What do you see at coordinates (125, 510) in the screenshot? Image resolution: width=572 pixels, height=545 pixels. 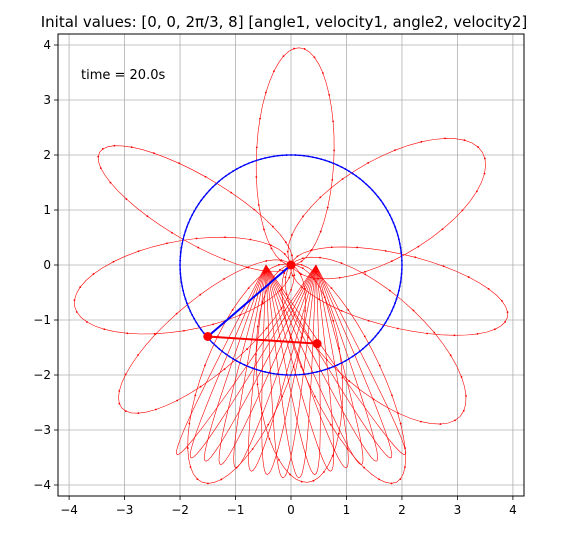 I see `x-tick-label: −3` at bounding box center [125, 510].